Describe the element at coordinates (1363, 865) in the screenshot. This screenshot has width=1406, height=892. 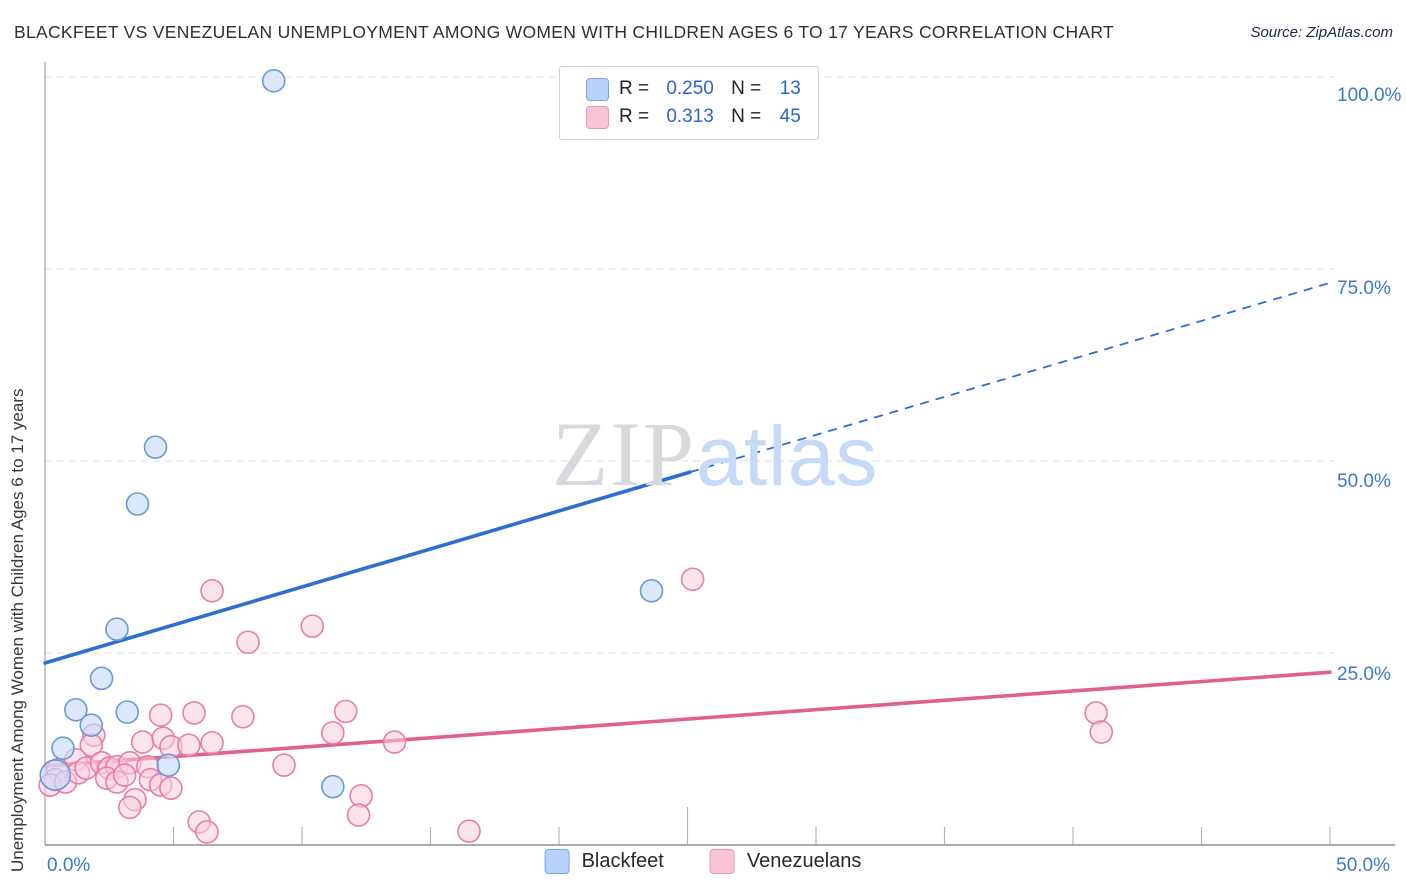
I see `x-tick-50: 50.0%` at that location.